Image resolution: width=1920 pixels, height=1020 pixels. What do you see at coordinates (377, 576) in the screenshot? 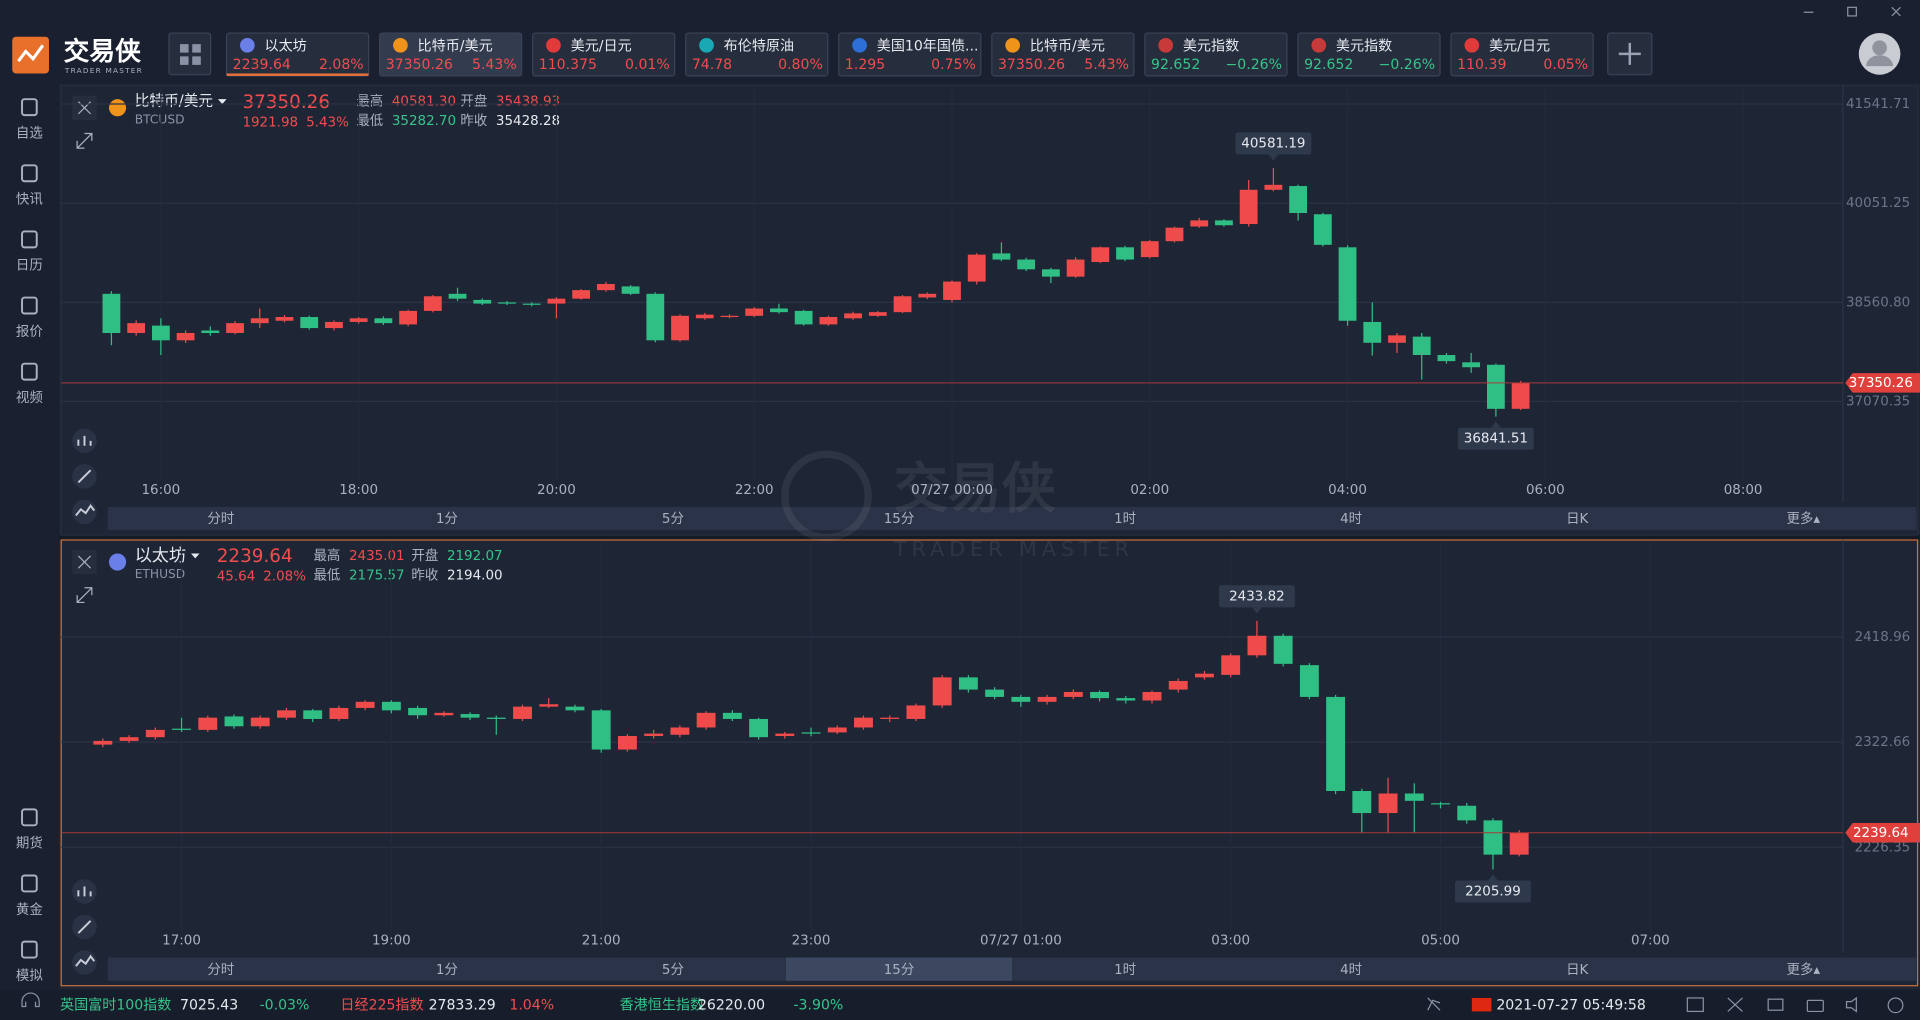
I see `stat-value: 2175.57` at bounding box center [377, 576].